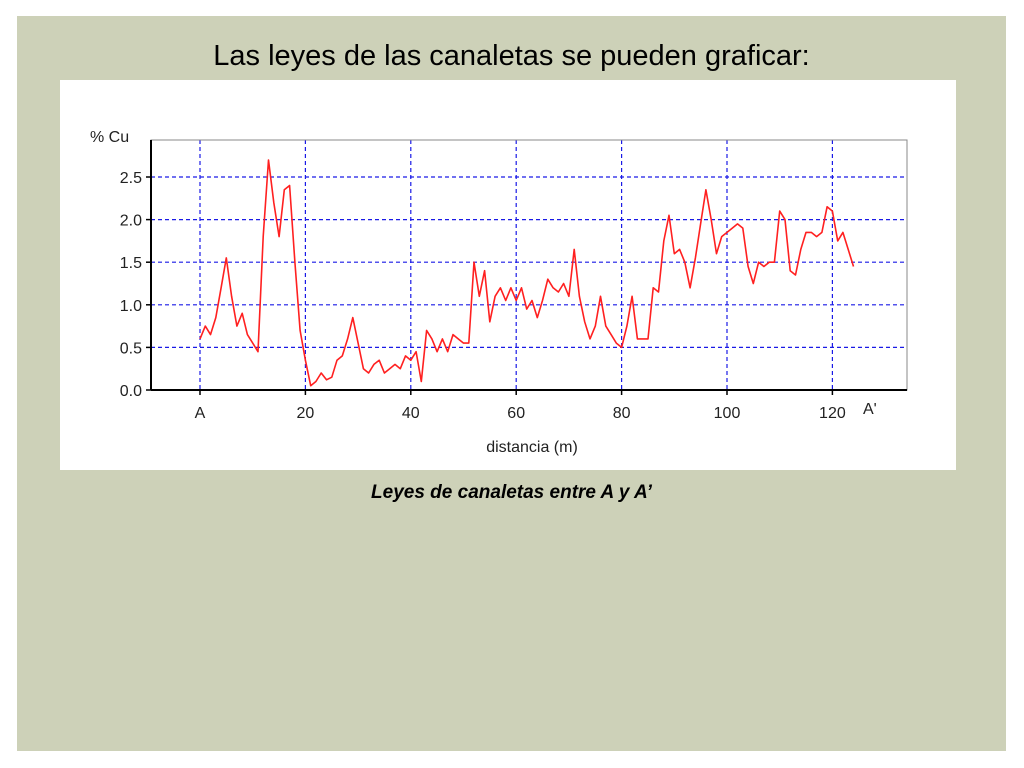 The height and width of the screenshot is (768, 1024). Describe the element at coordinates (727, 413) in the screenshot. I see `x-tick-label: 100` at that location.